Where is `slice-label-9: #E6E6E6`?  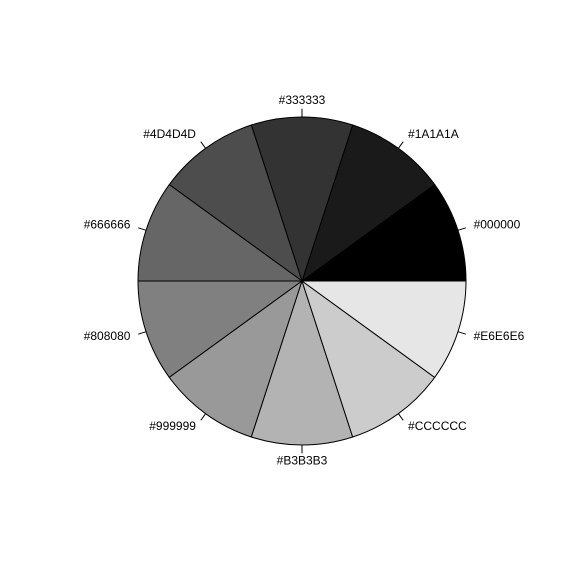
slice-label-9: #E6E6E6 is located at coordinates (499, 336).